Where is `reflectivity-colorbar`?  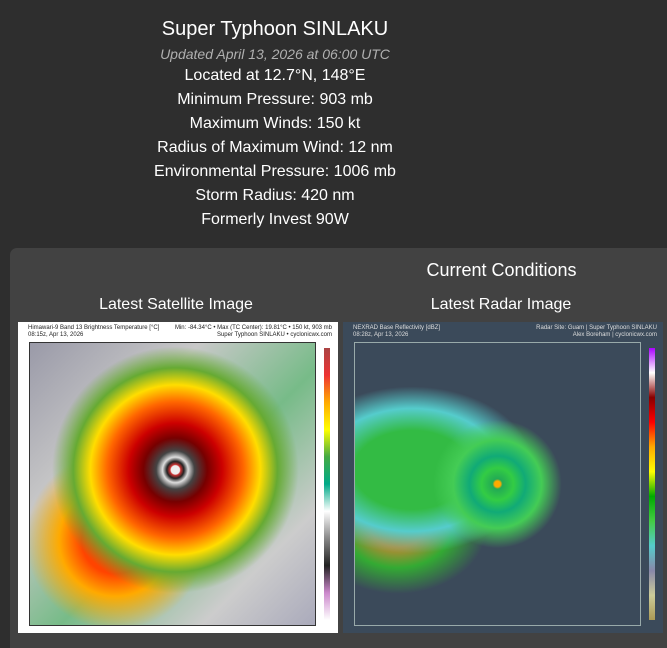 reflectivity-colorbar is located at coordinates (652, 484).